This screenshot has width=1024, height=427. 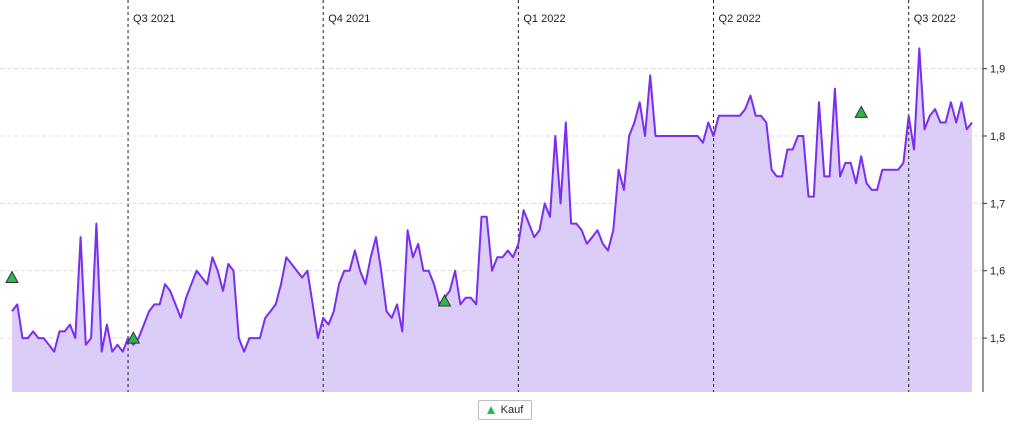 I want to click on quarter-label: Q1 2022, so click(x=544, y=19).